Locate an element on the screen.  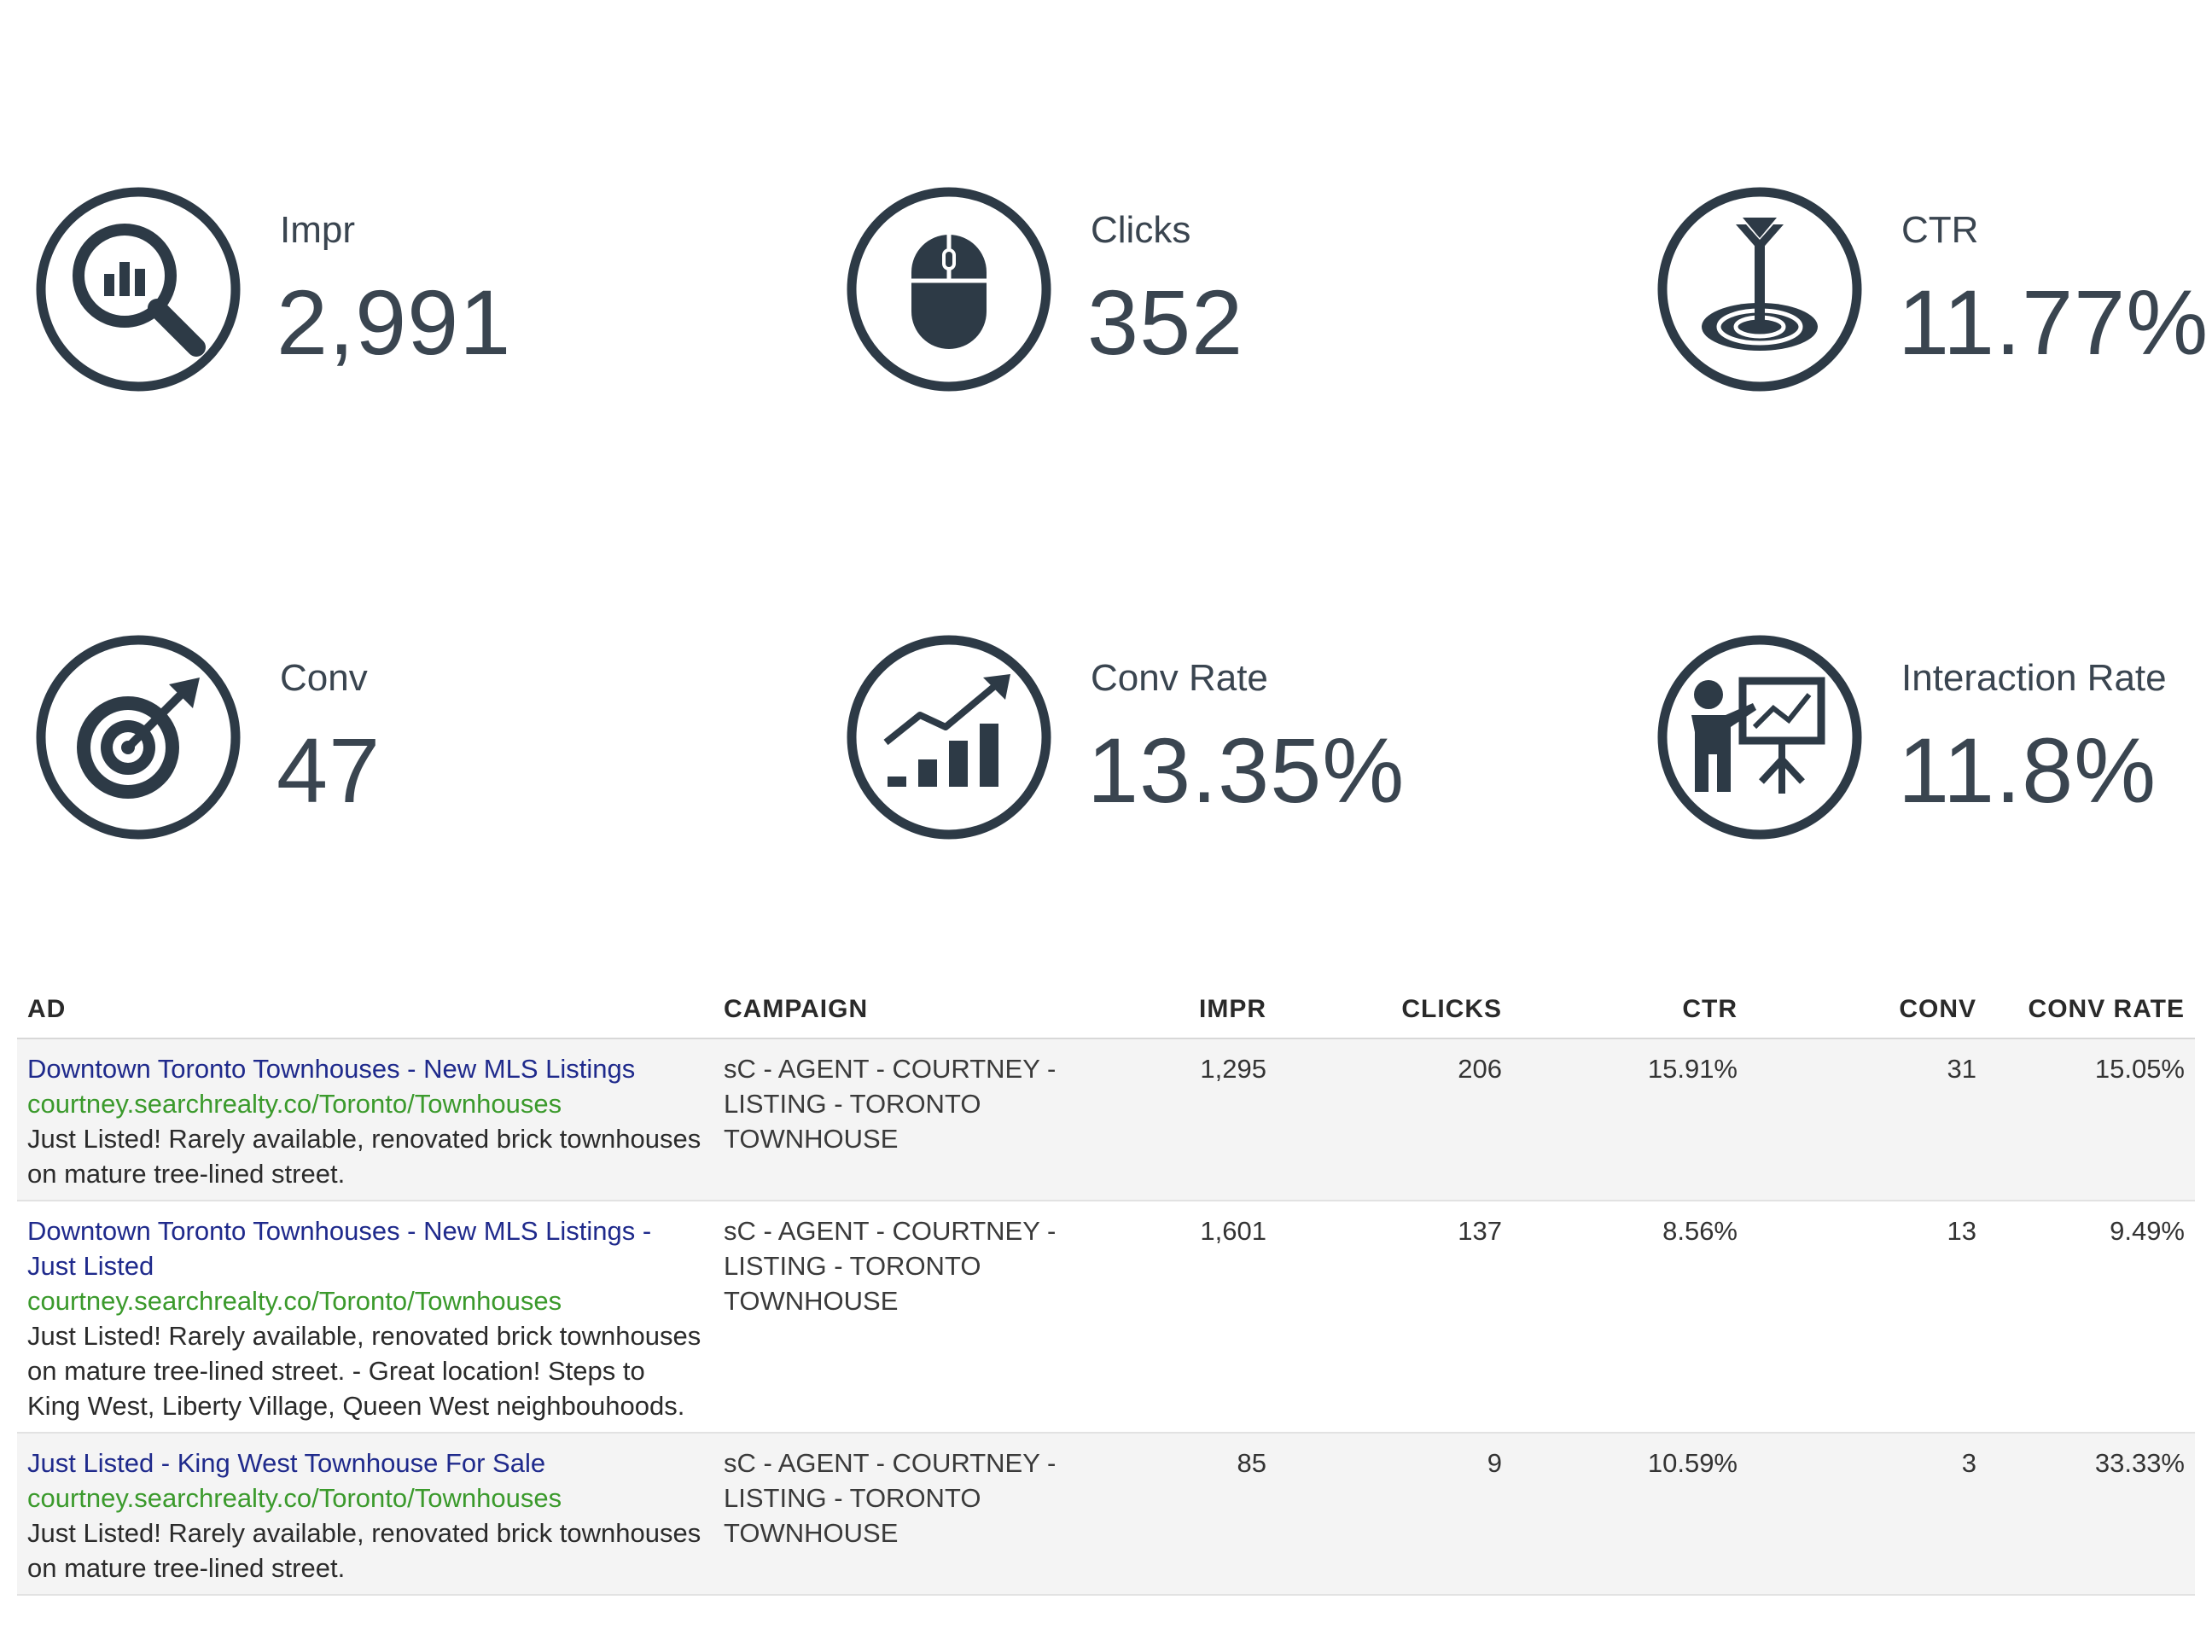
kpi-label: CTR is located at coordinates (1940, 230).